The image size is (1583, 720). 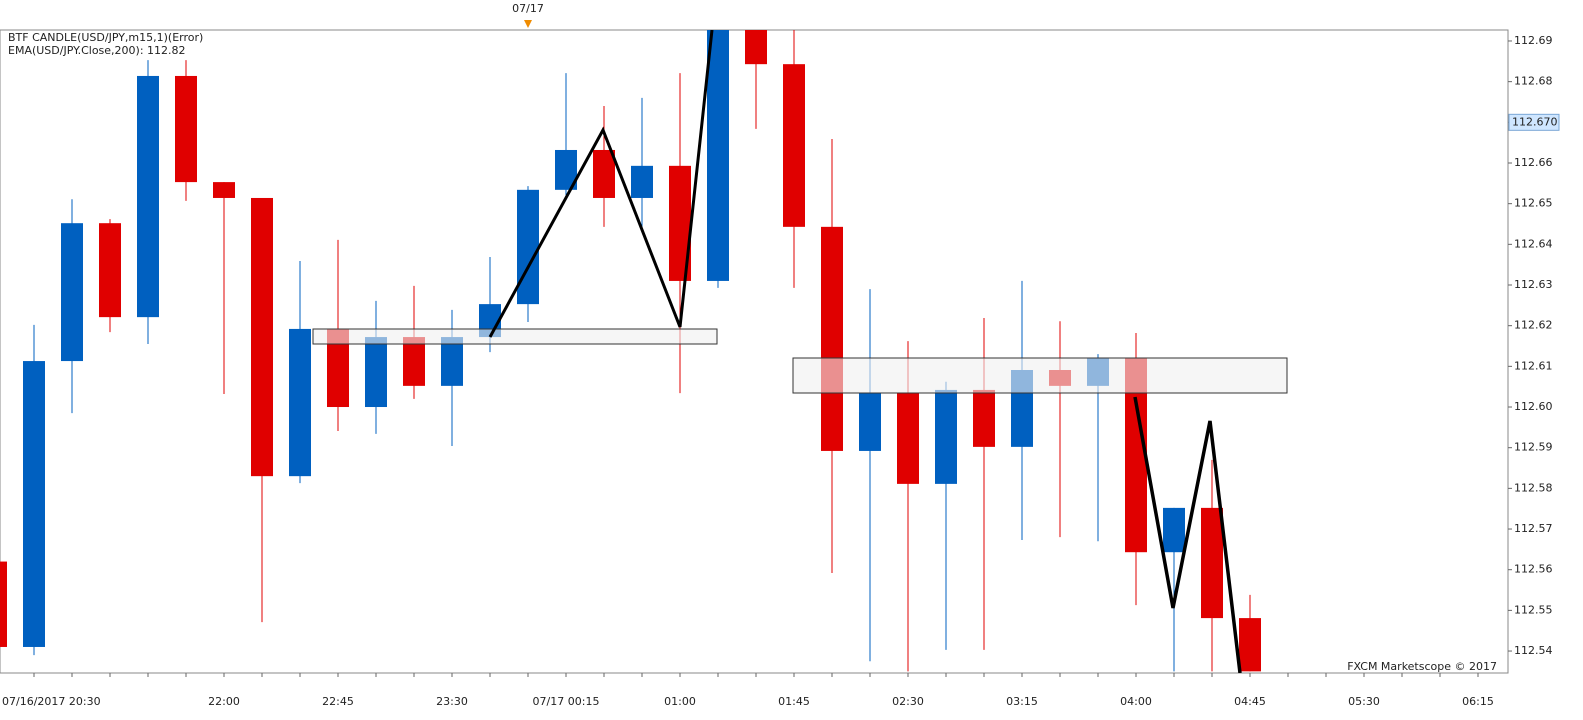 I want to click on y-tick-label: 112.64, so click(x=1533, y=243).